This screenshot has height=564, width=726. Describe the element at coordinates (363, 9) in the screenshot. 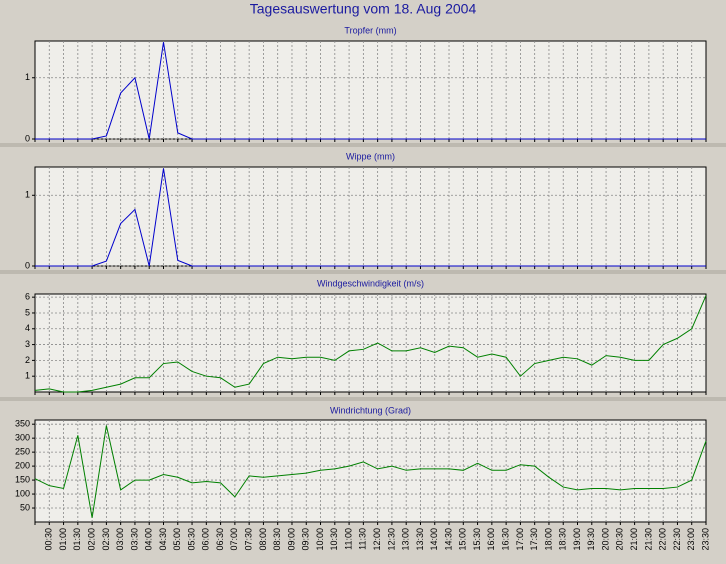

I see `main-title: Tagesauswertung vom 18. Aug 2004` at that location.